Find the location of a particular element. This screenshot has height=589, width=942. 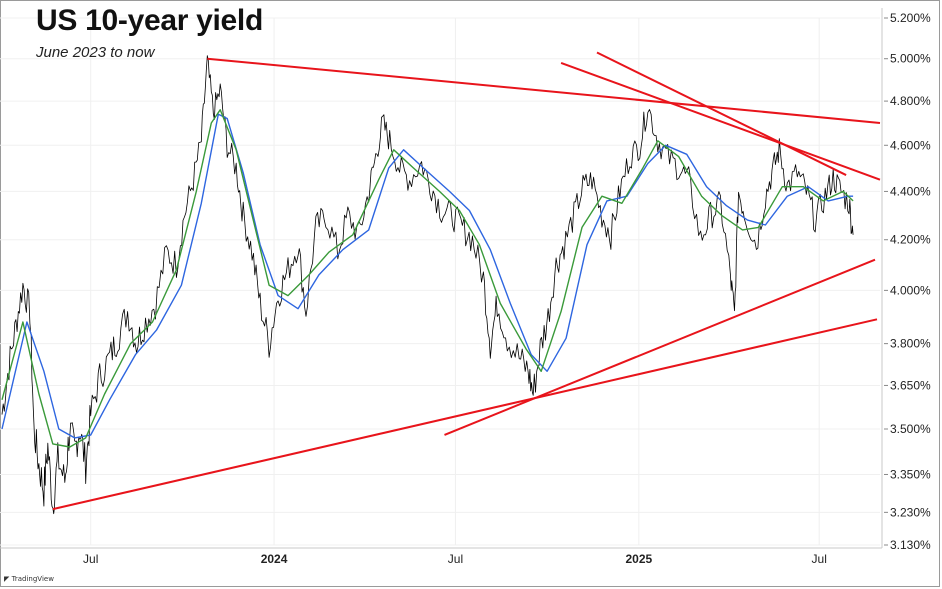

y-tick-label: 4.000% is located at coordinates (910, 290).